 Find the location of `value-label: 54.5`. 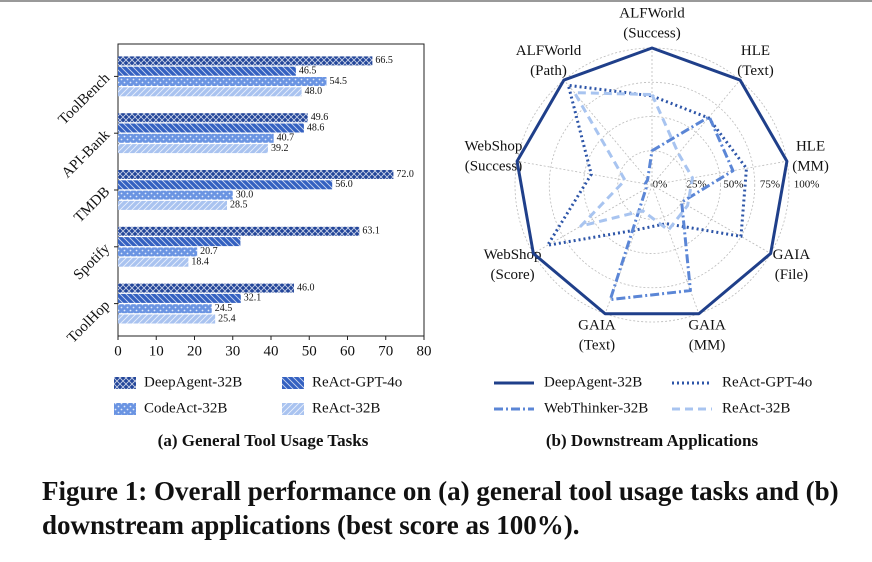

value-label: 54.5 is located at coordinates (338, 81).